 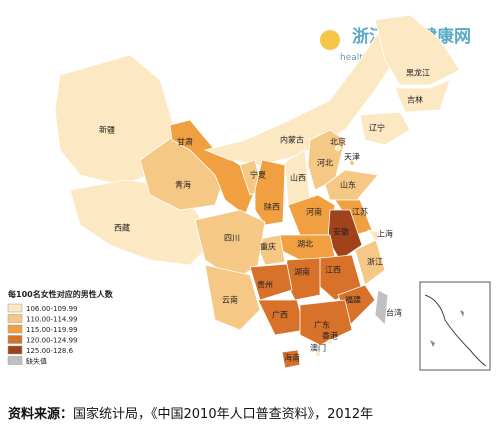 What do you see at coordinates (353, 300) in the screenshot?
I see `province-label: 福建` at bounding box center [353, 300].